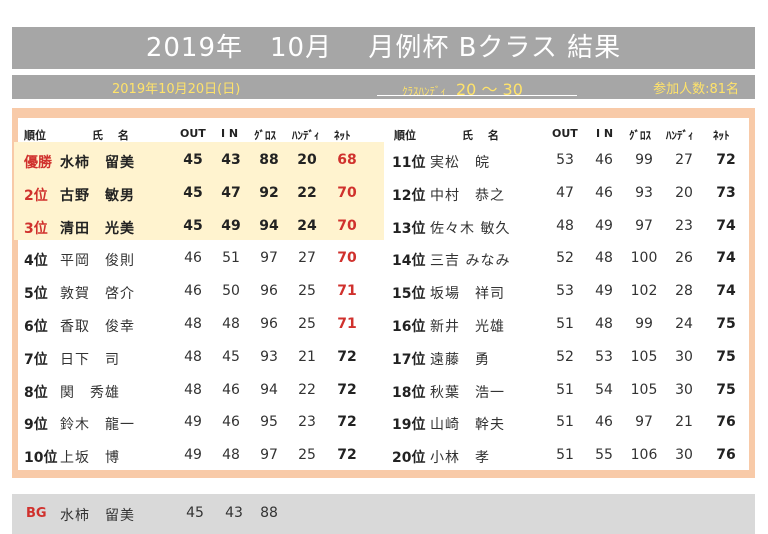 This screenshot has width=768, height=534. Describe the element at coordinates (565, 291) in the screenshot. I see `row-out: 53` at that location.